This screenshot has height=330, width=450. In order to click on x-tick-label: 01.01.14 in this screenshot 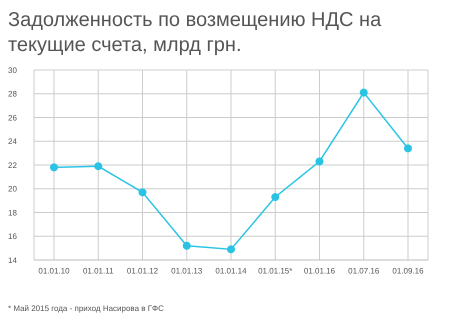, I will do `click(231, 271)`.